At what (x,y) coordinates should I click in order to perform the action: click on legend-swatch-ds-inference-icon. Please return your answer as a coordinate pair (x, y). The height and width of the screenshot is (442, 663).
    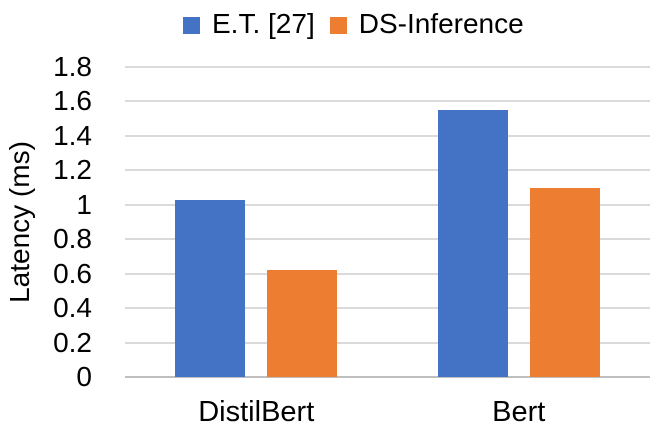
    Looking at the image, I should click on (338, 25).